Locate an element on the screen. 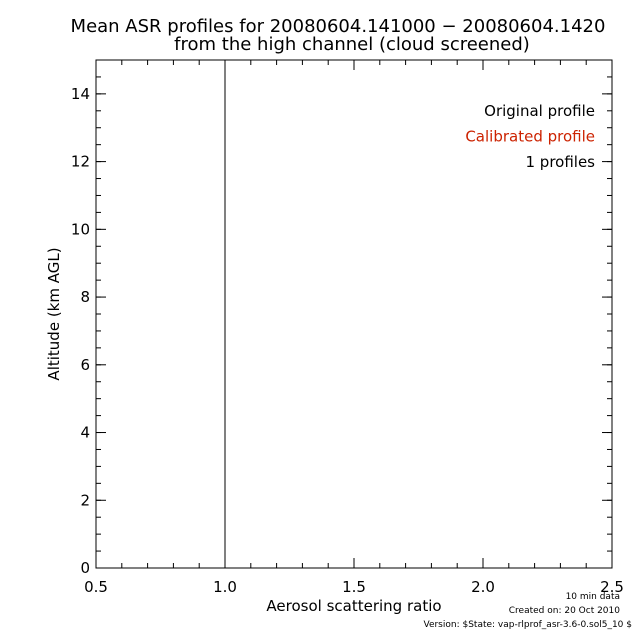  footer-data-interval: 10 min data is located at coordinates (593, 597).